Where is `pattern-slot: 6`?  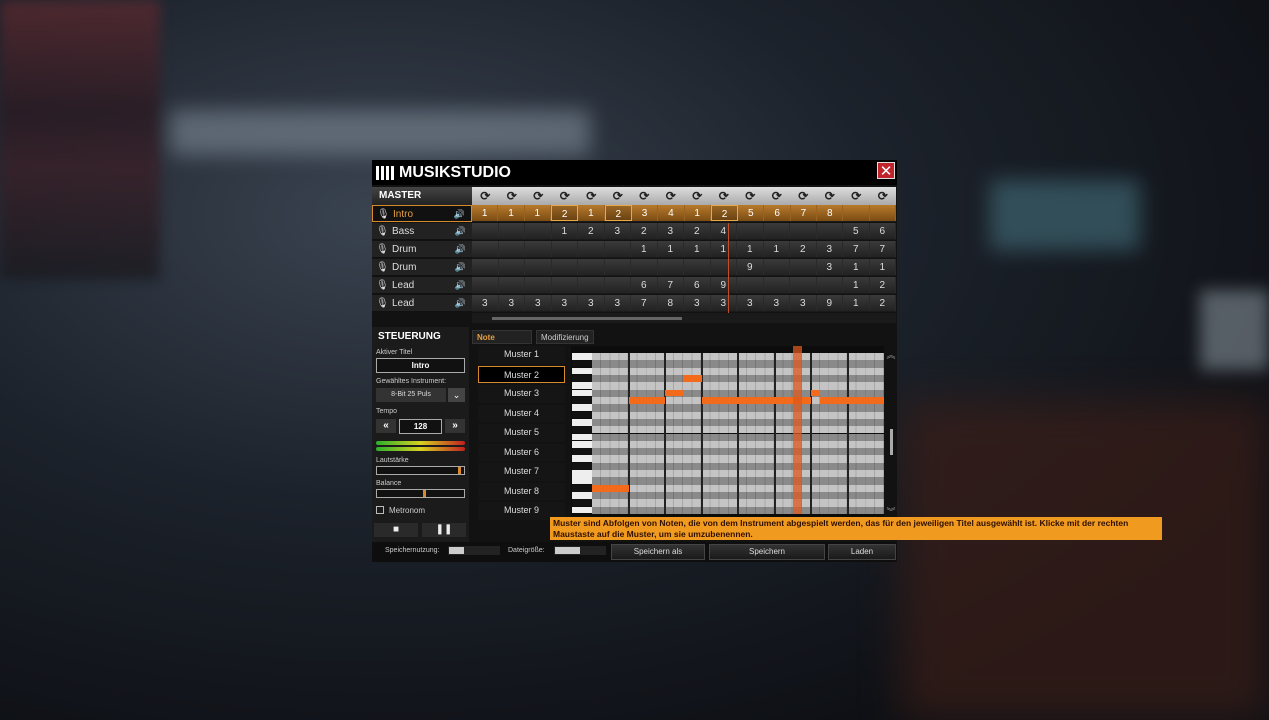 pattern-slot: 6 is located at coordinates (883, 231).